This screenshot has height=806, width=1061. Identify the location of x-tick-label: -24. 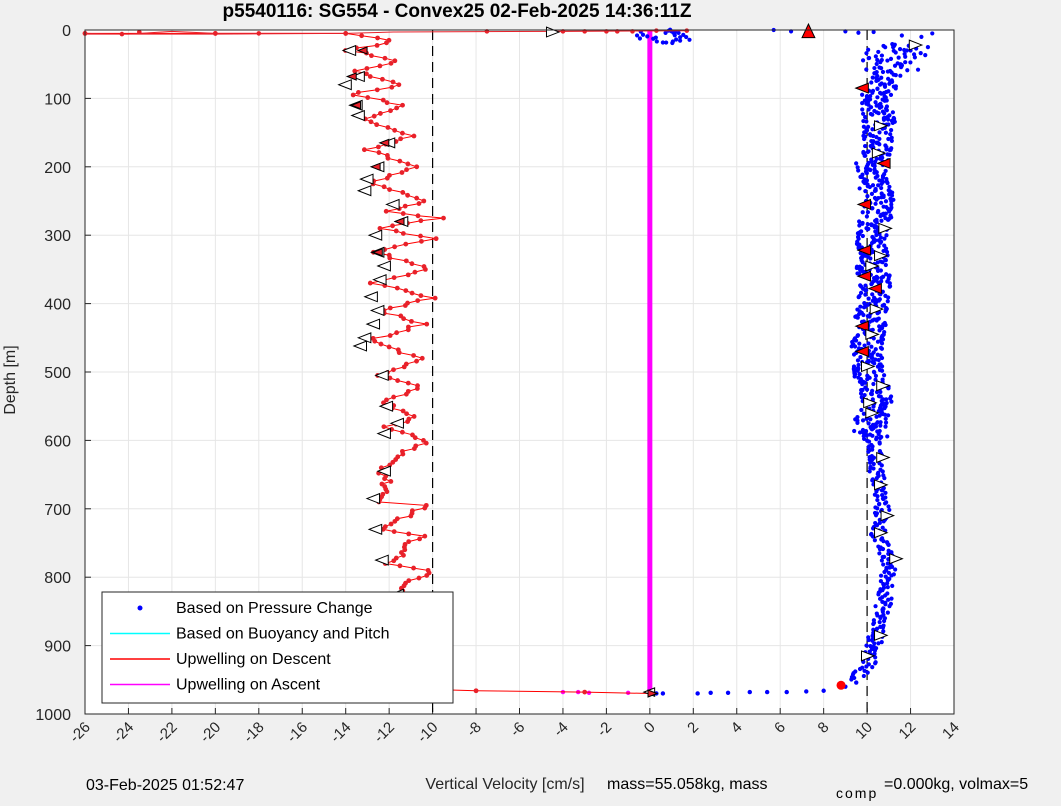
(123, 732).